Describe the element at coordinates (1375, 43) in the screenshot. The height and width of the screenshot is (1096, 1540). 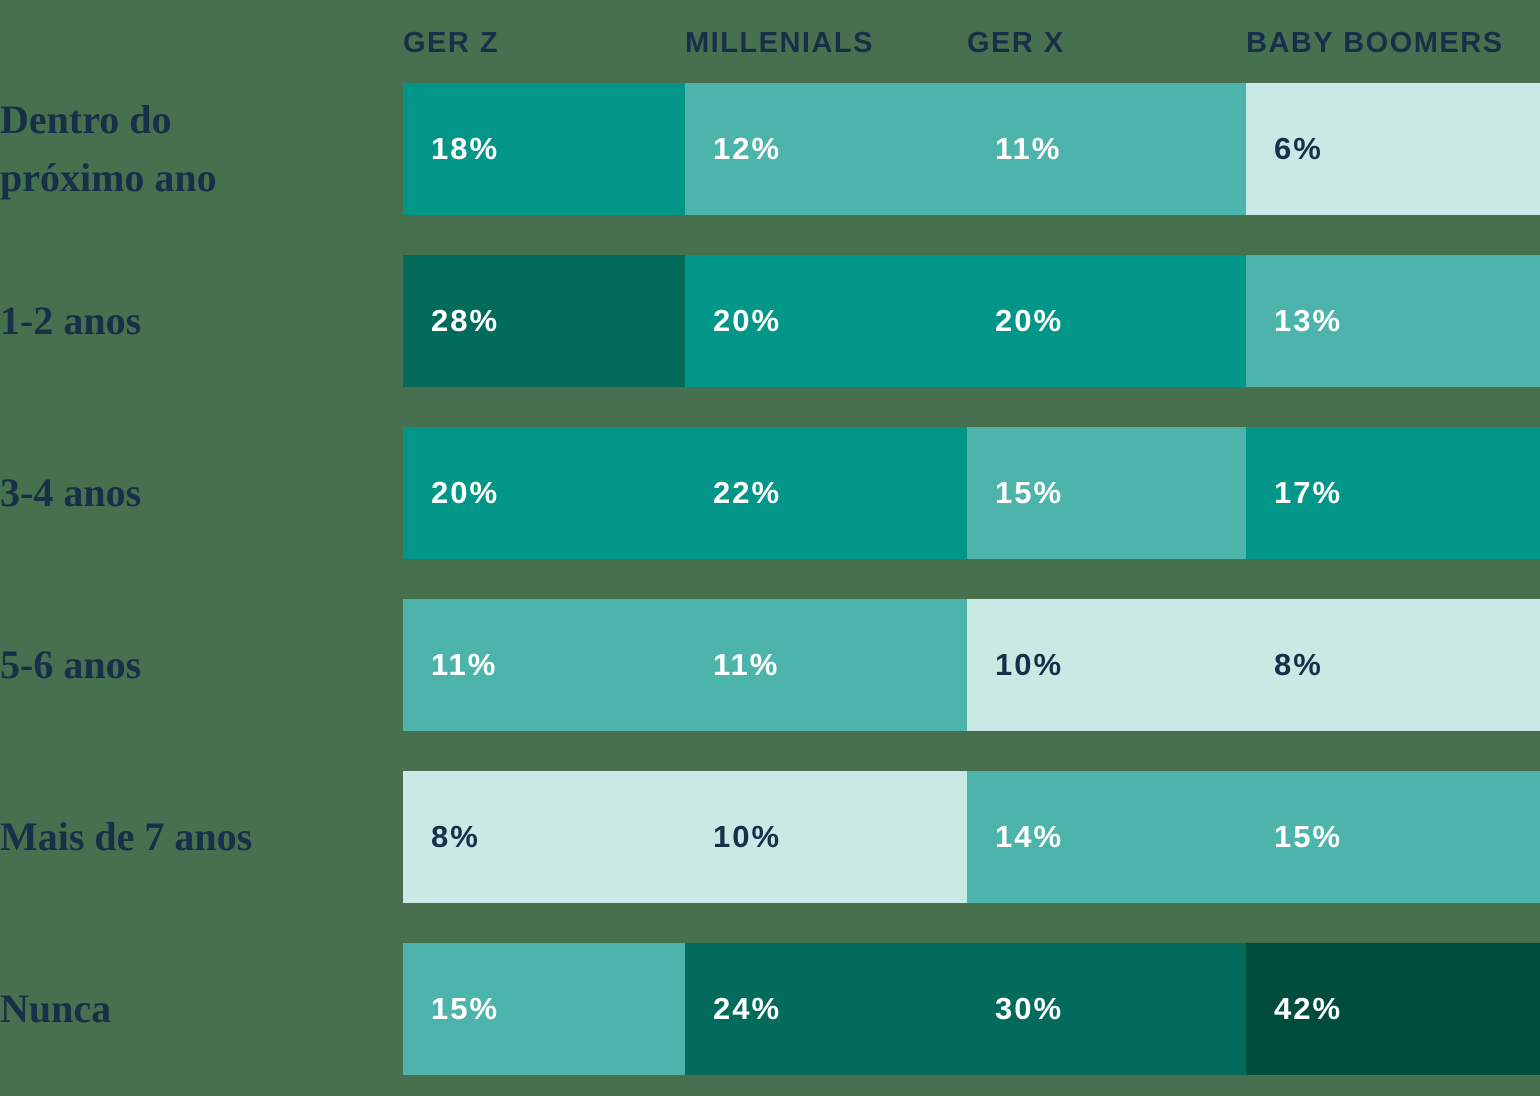
I see `column-header-baby-boomers: BABY BOOMERS` at that location.